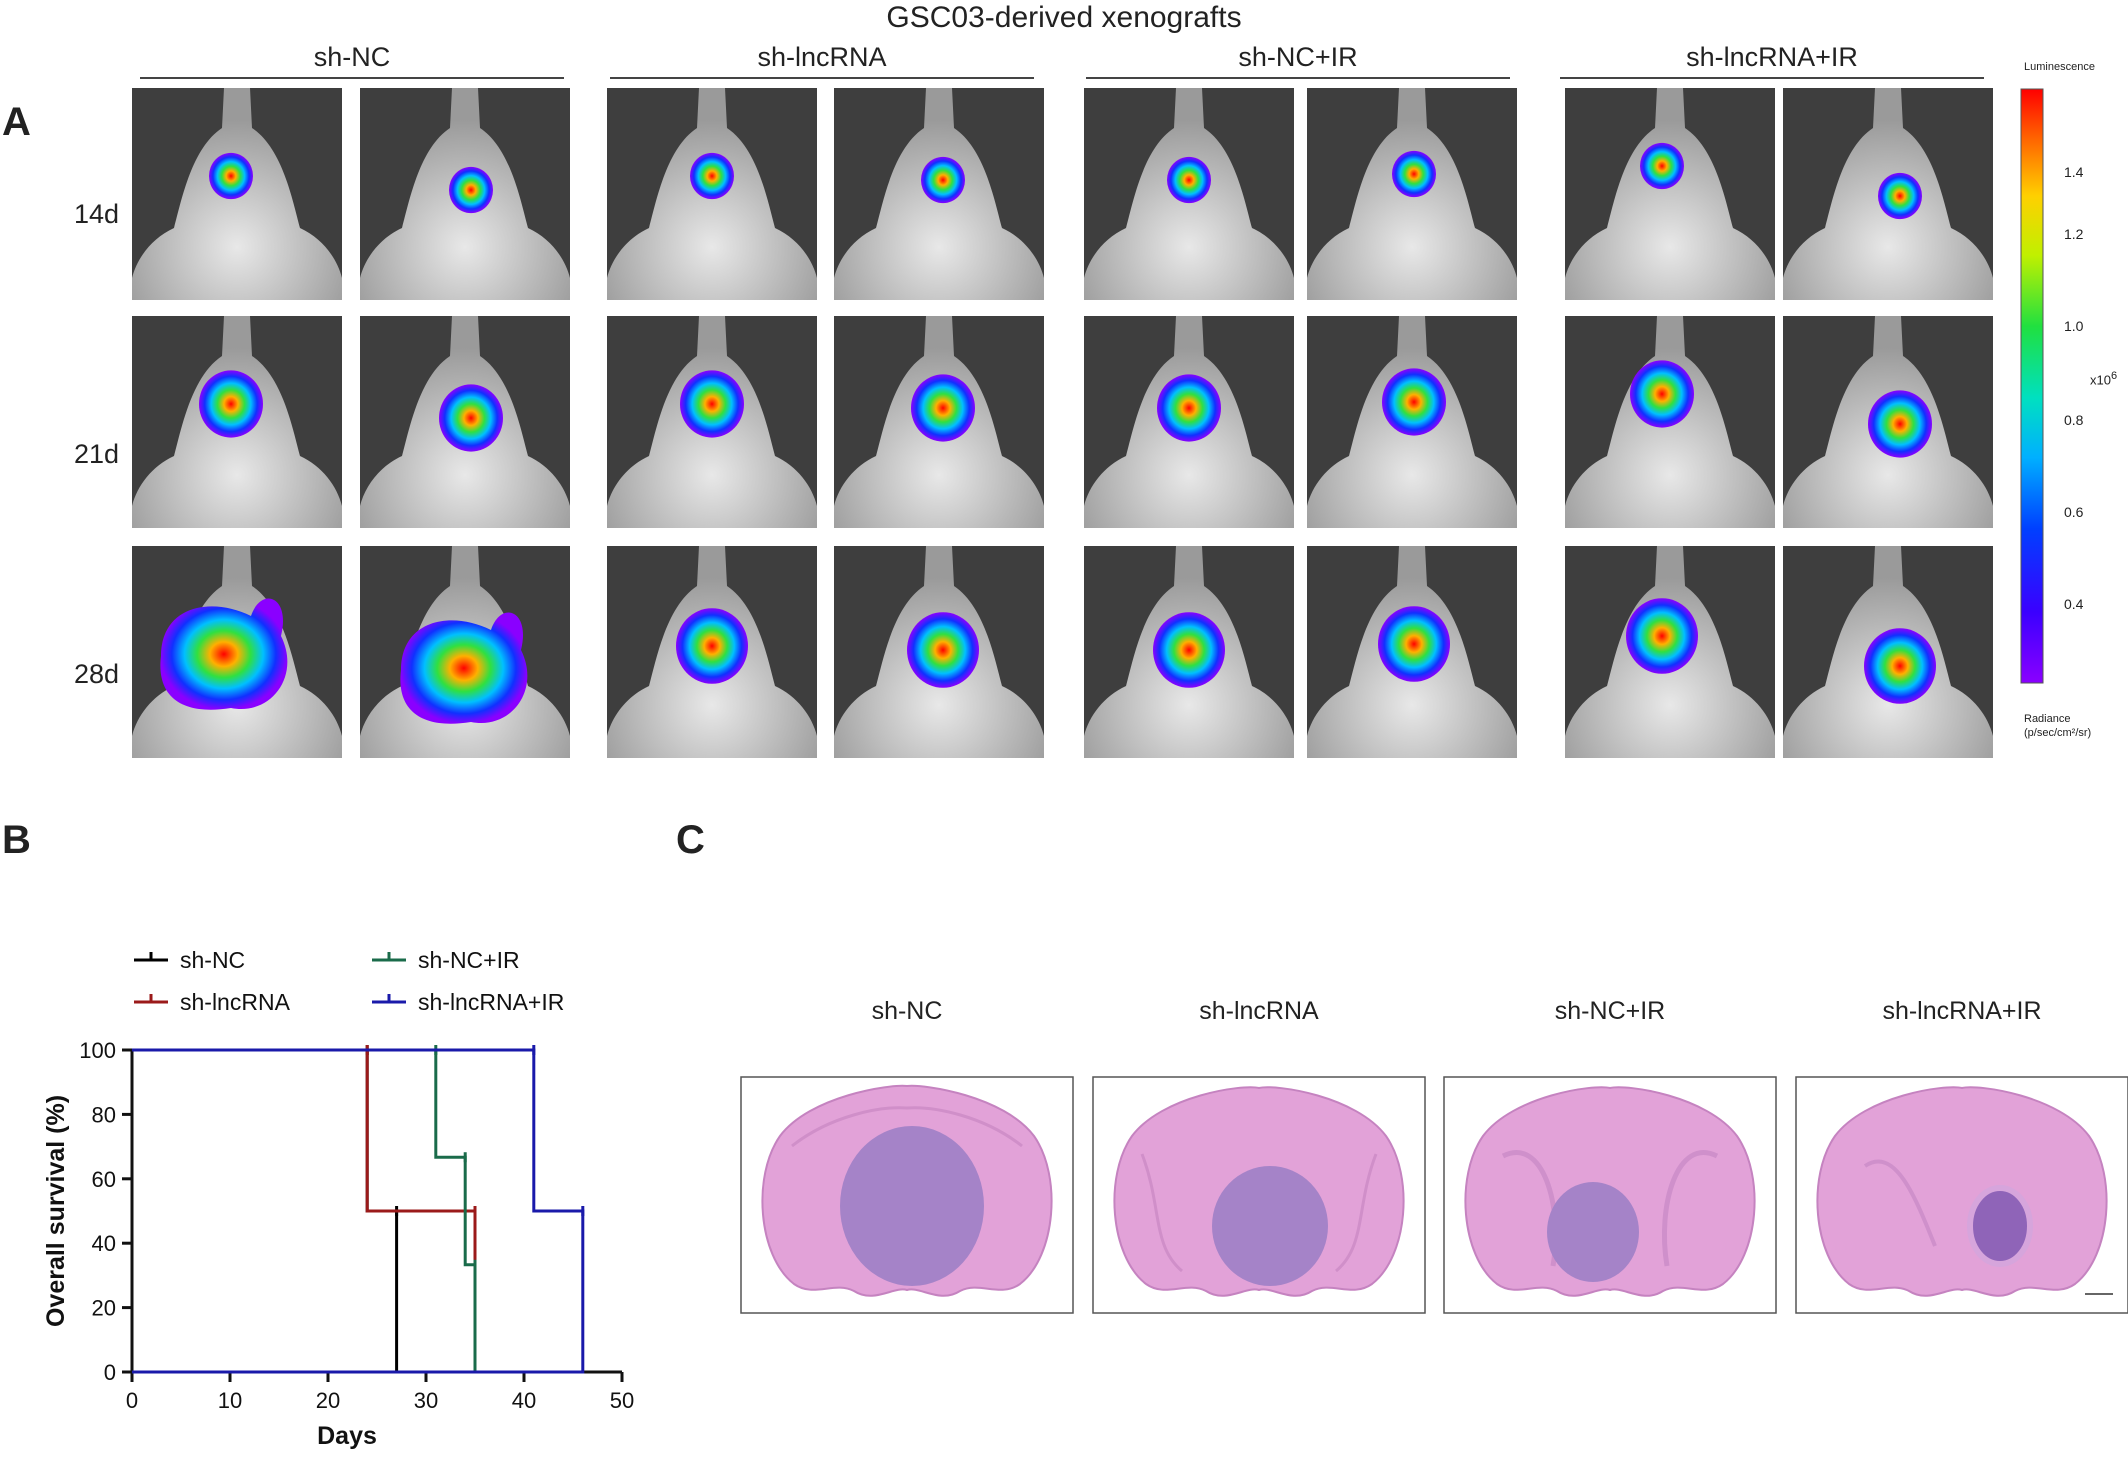 The width and height of the screenshot is (2128, 1460). What do you see at coordinates (212, 960) in the screenshot?
I see `legend-label: sh-NC` at bounding box center [212, 960].